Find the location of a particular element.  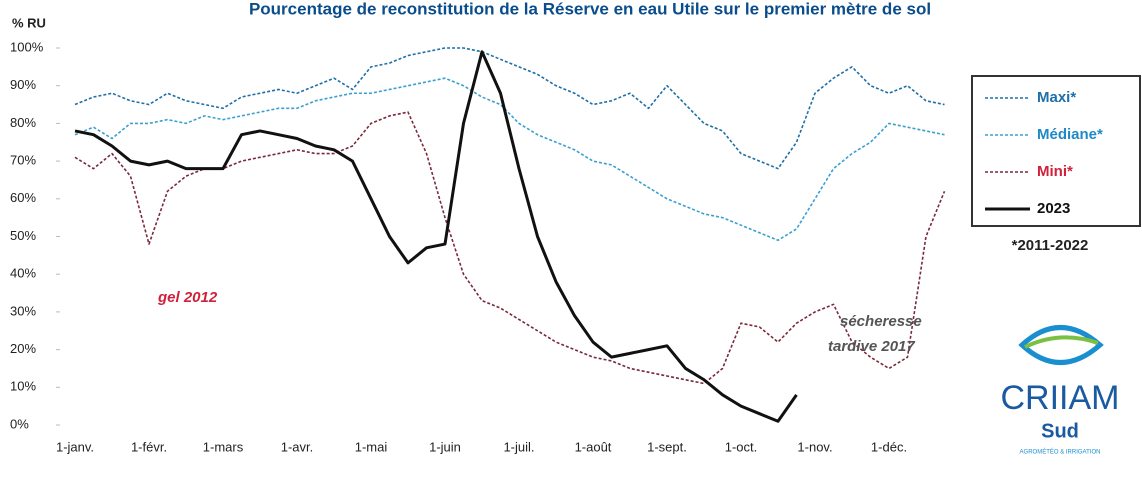

x-tick-label: 1-sept. is located at coordinates (667, 446).